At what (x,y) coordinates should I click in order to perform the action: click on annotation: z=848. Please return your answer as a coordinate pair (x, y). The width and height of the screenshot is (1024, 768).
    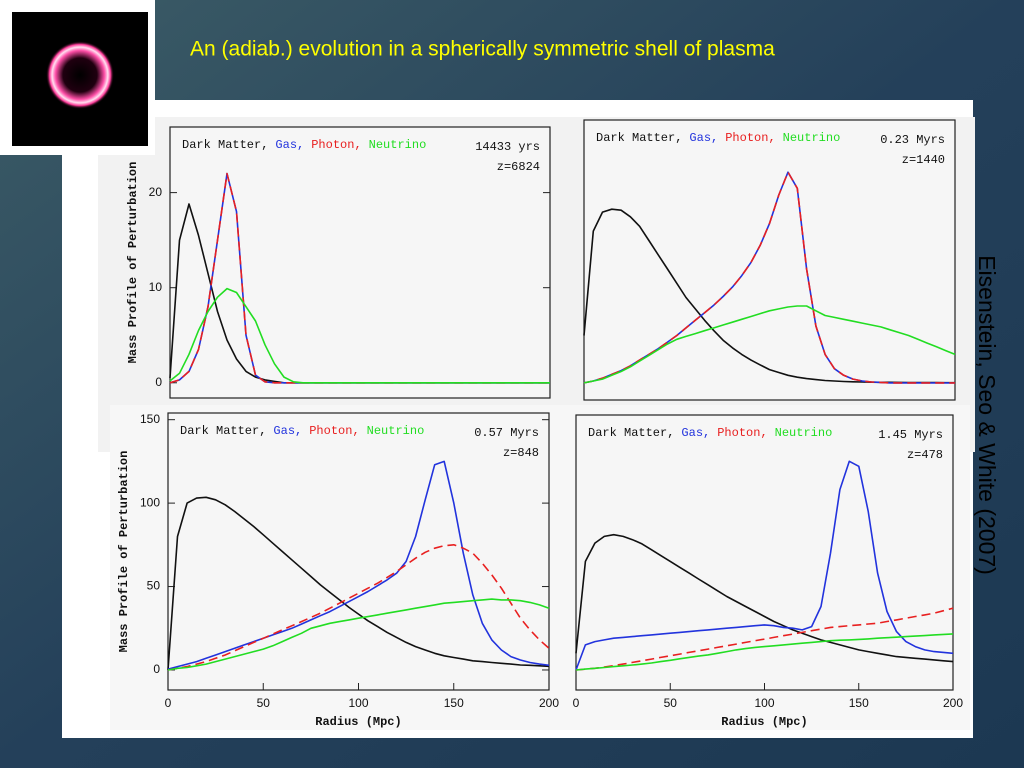
    Looking at the image, I should click on (521, 453).